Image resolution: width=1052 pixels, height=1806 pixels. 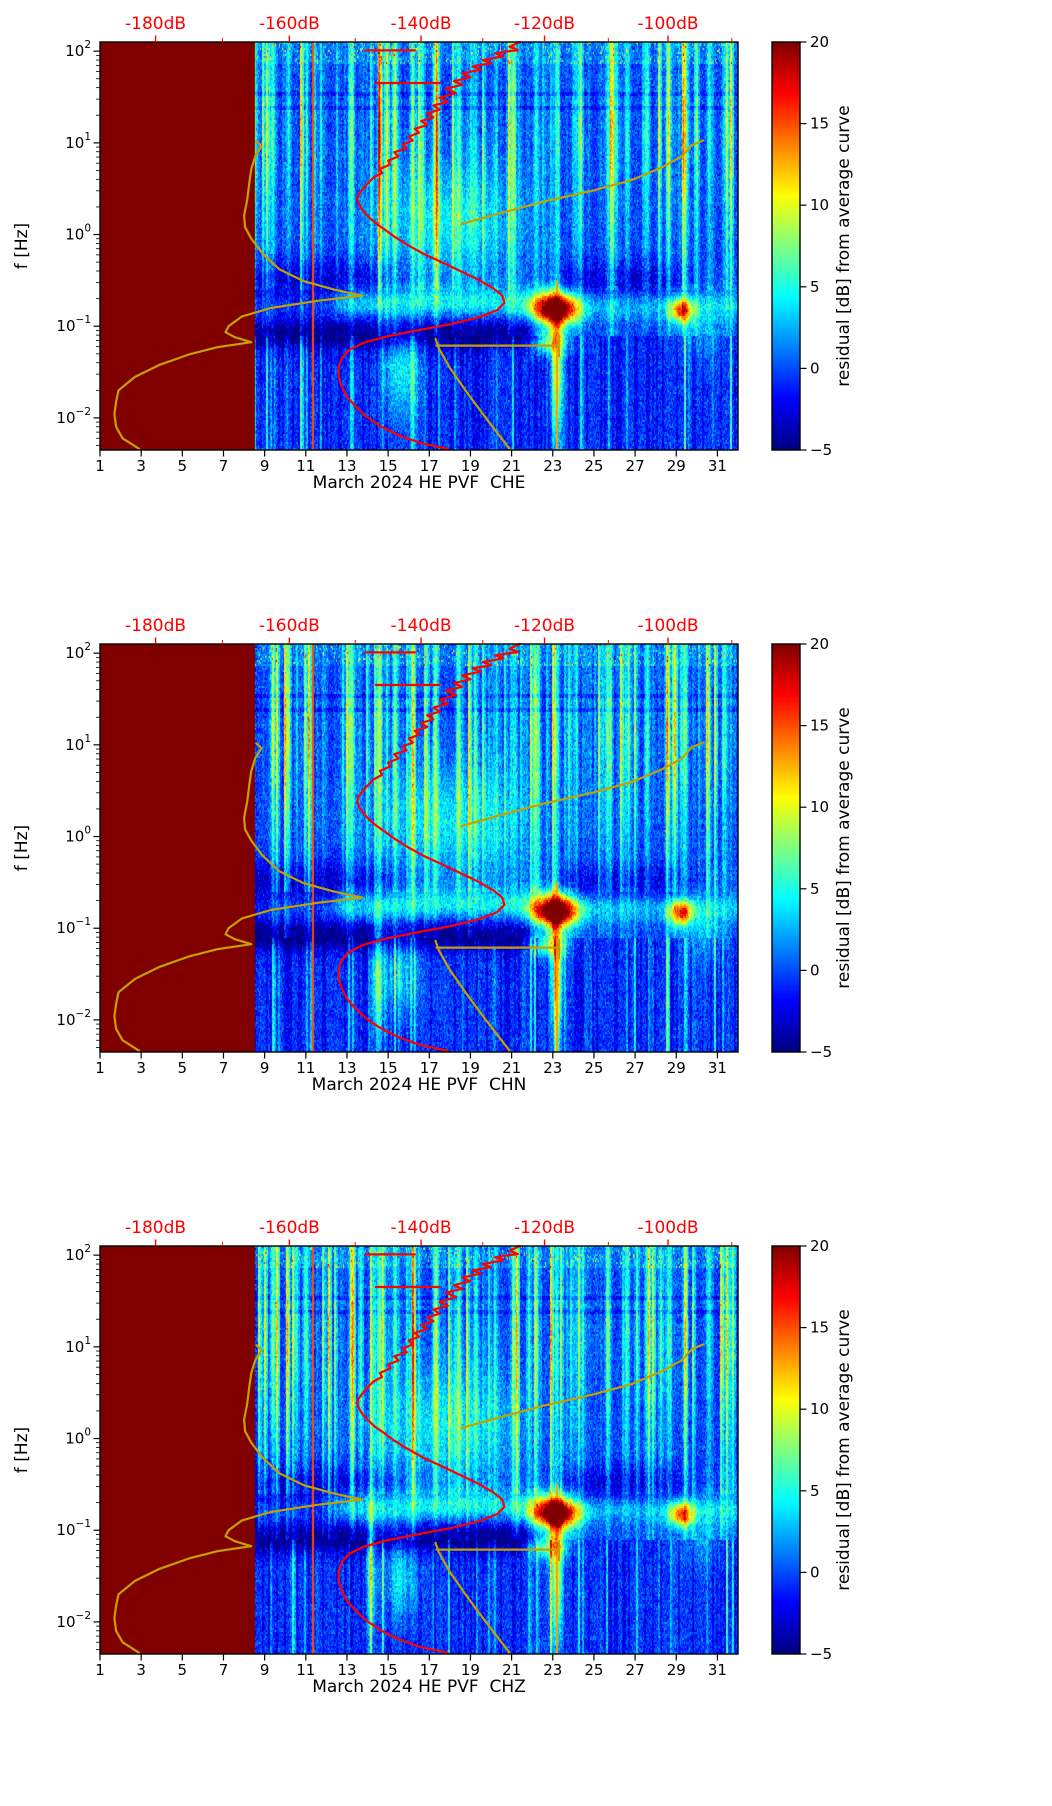 What do you see at coordinates (419, 483) in the screenshot?
I see `x-axis-label: March 2024 HE PVF CHE` at bounding box center [419, 483].